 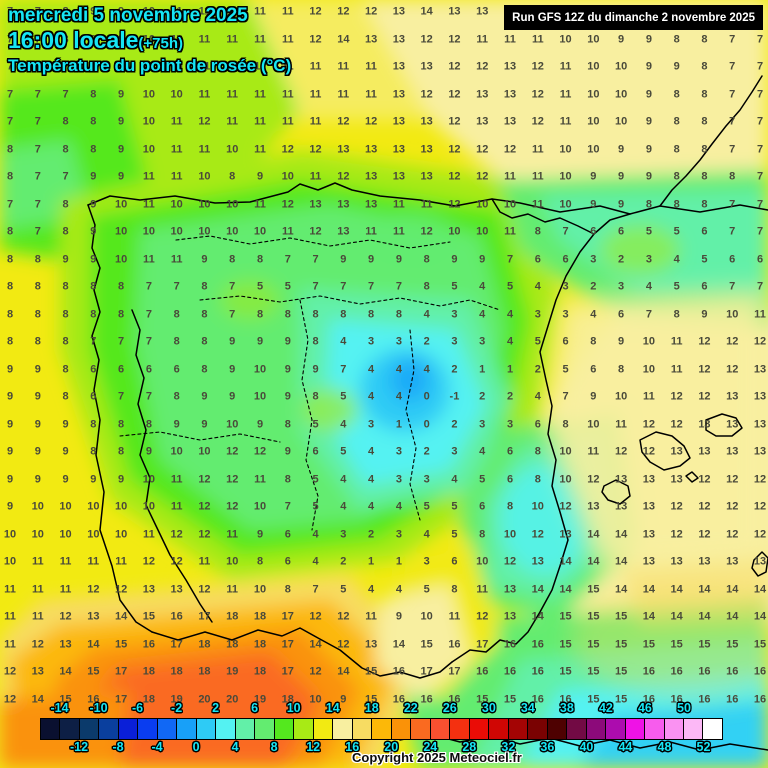 I want to click on grid-value: 16, so click(x=704, y=699).